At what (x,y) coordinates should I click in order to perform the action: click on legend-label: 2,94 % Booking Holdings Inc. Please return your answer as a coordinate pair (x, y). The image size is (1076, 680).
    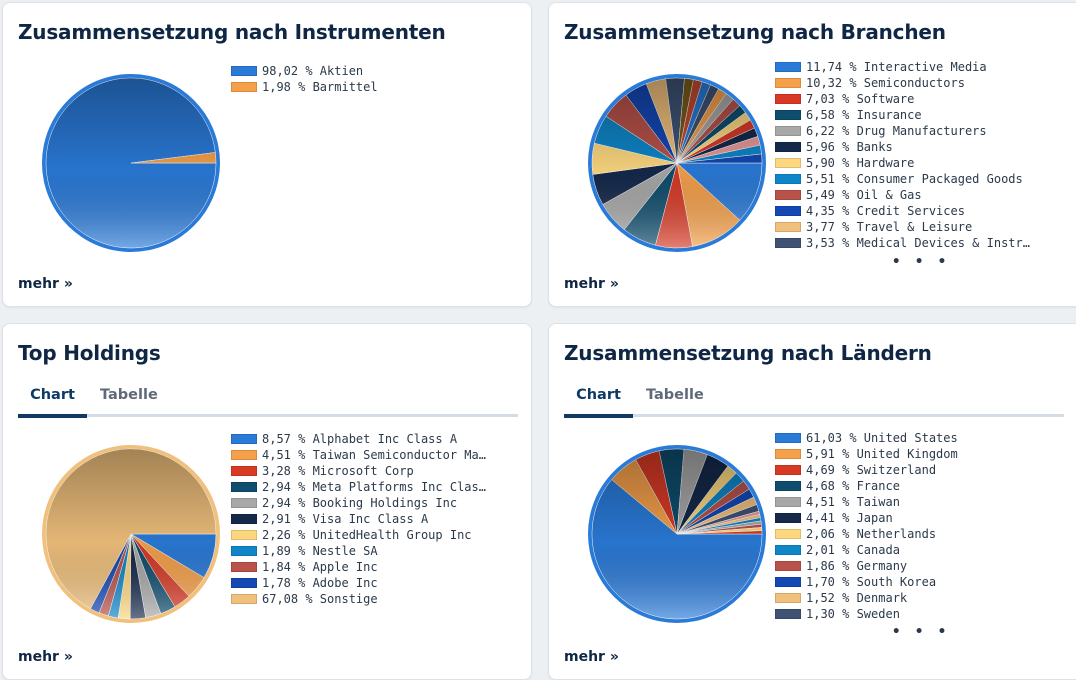
    Looking at the image, I should click on (360, 503).